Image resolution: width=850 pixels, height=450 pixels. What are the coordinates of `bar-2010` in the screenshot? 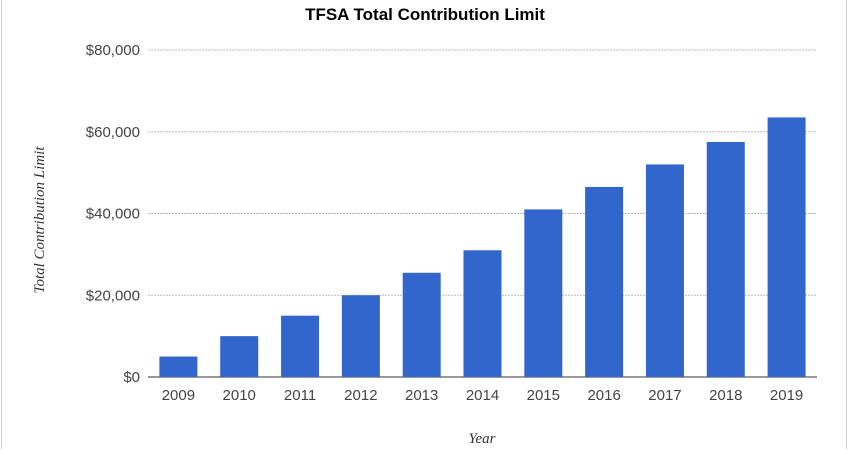 It's located at (239, 356).